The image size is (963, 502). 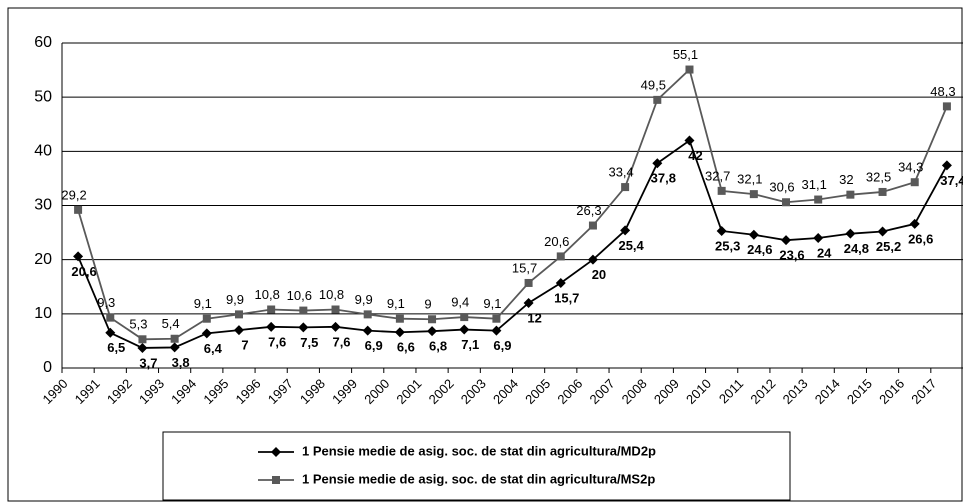 I want to click on data-label: 30,6, so click(x=781, y=187).